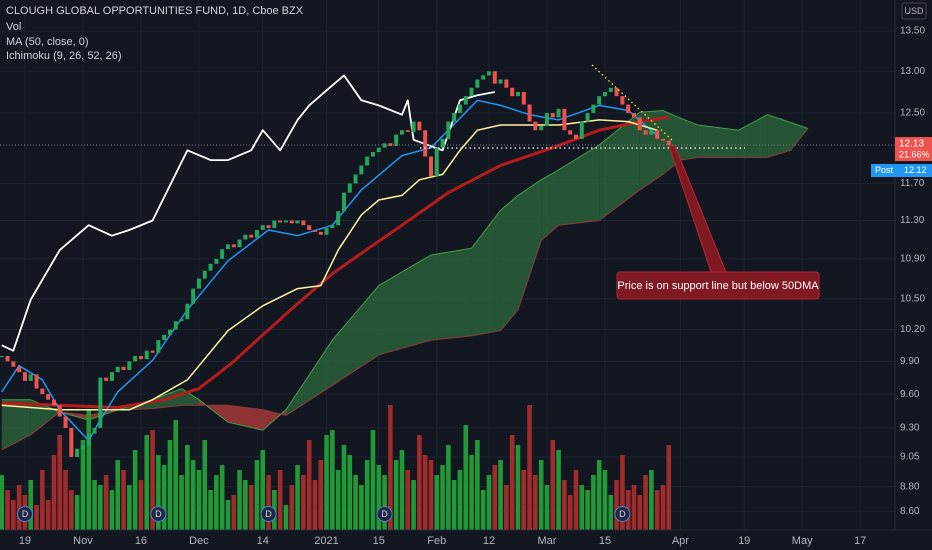  What do you see at coordinates (884, 170) in the screenshot?
I see `post-label: Post` at bounding box center [884, 170].